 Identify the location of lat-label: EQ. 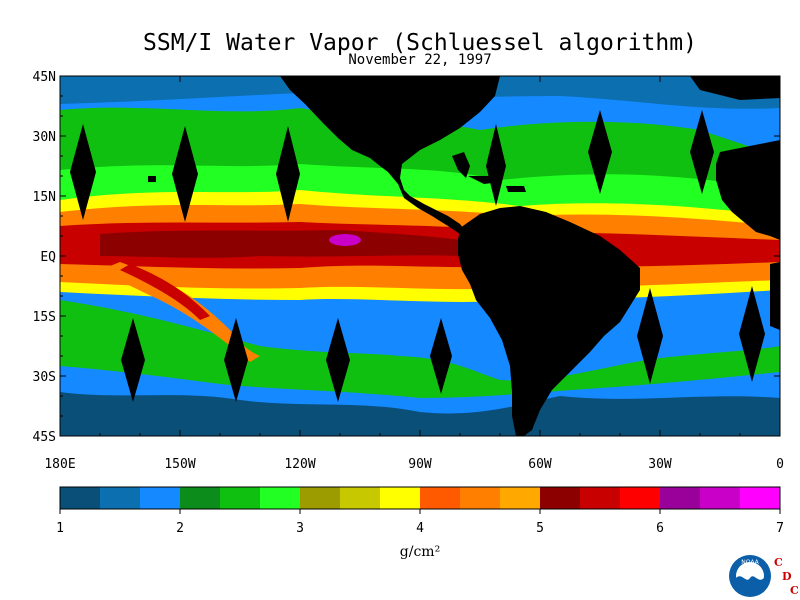
(48, 257).